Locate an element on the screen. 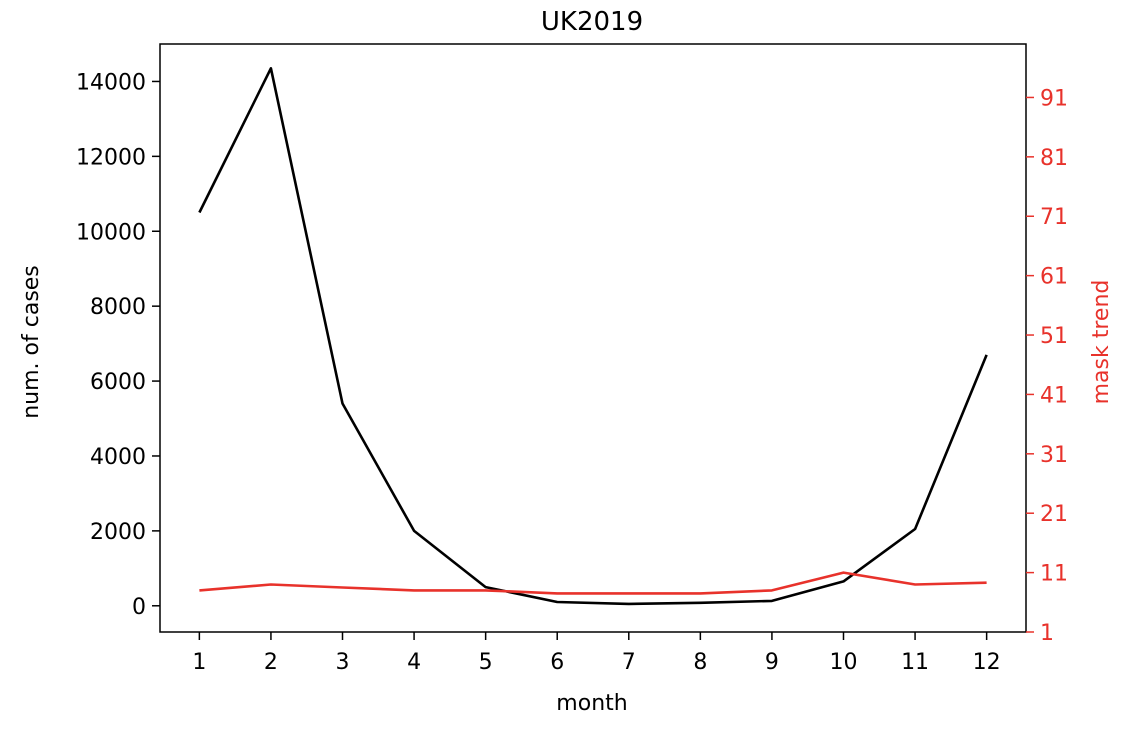  y2-tick-label: 51 is located at coordinates (1054, 336).